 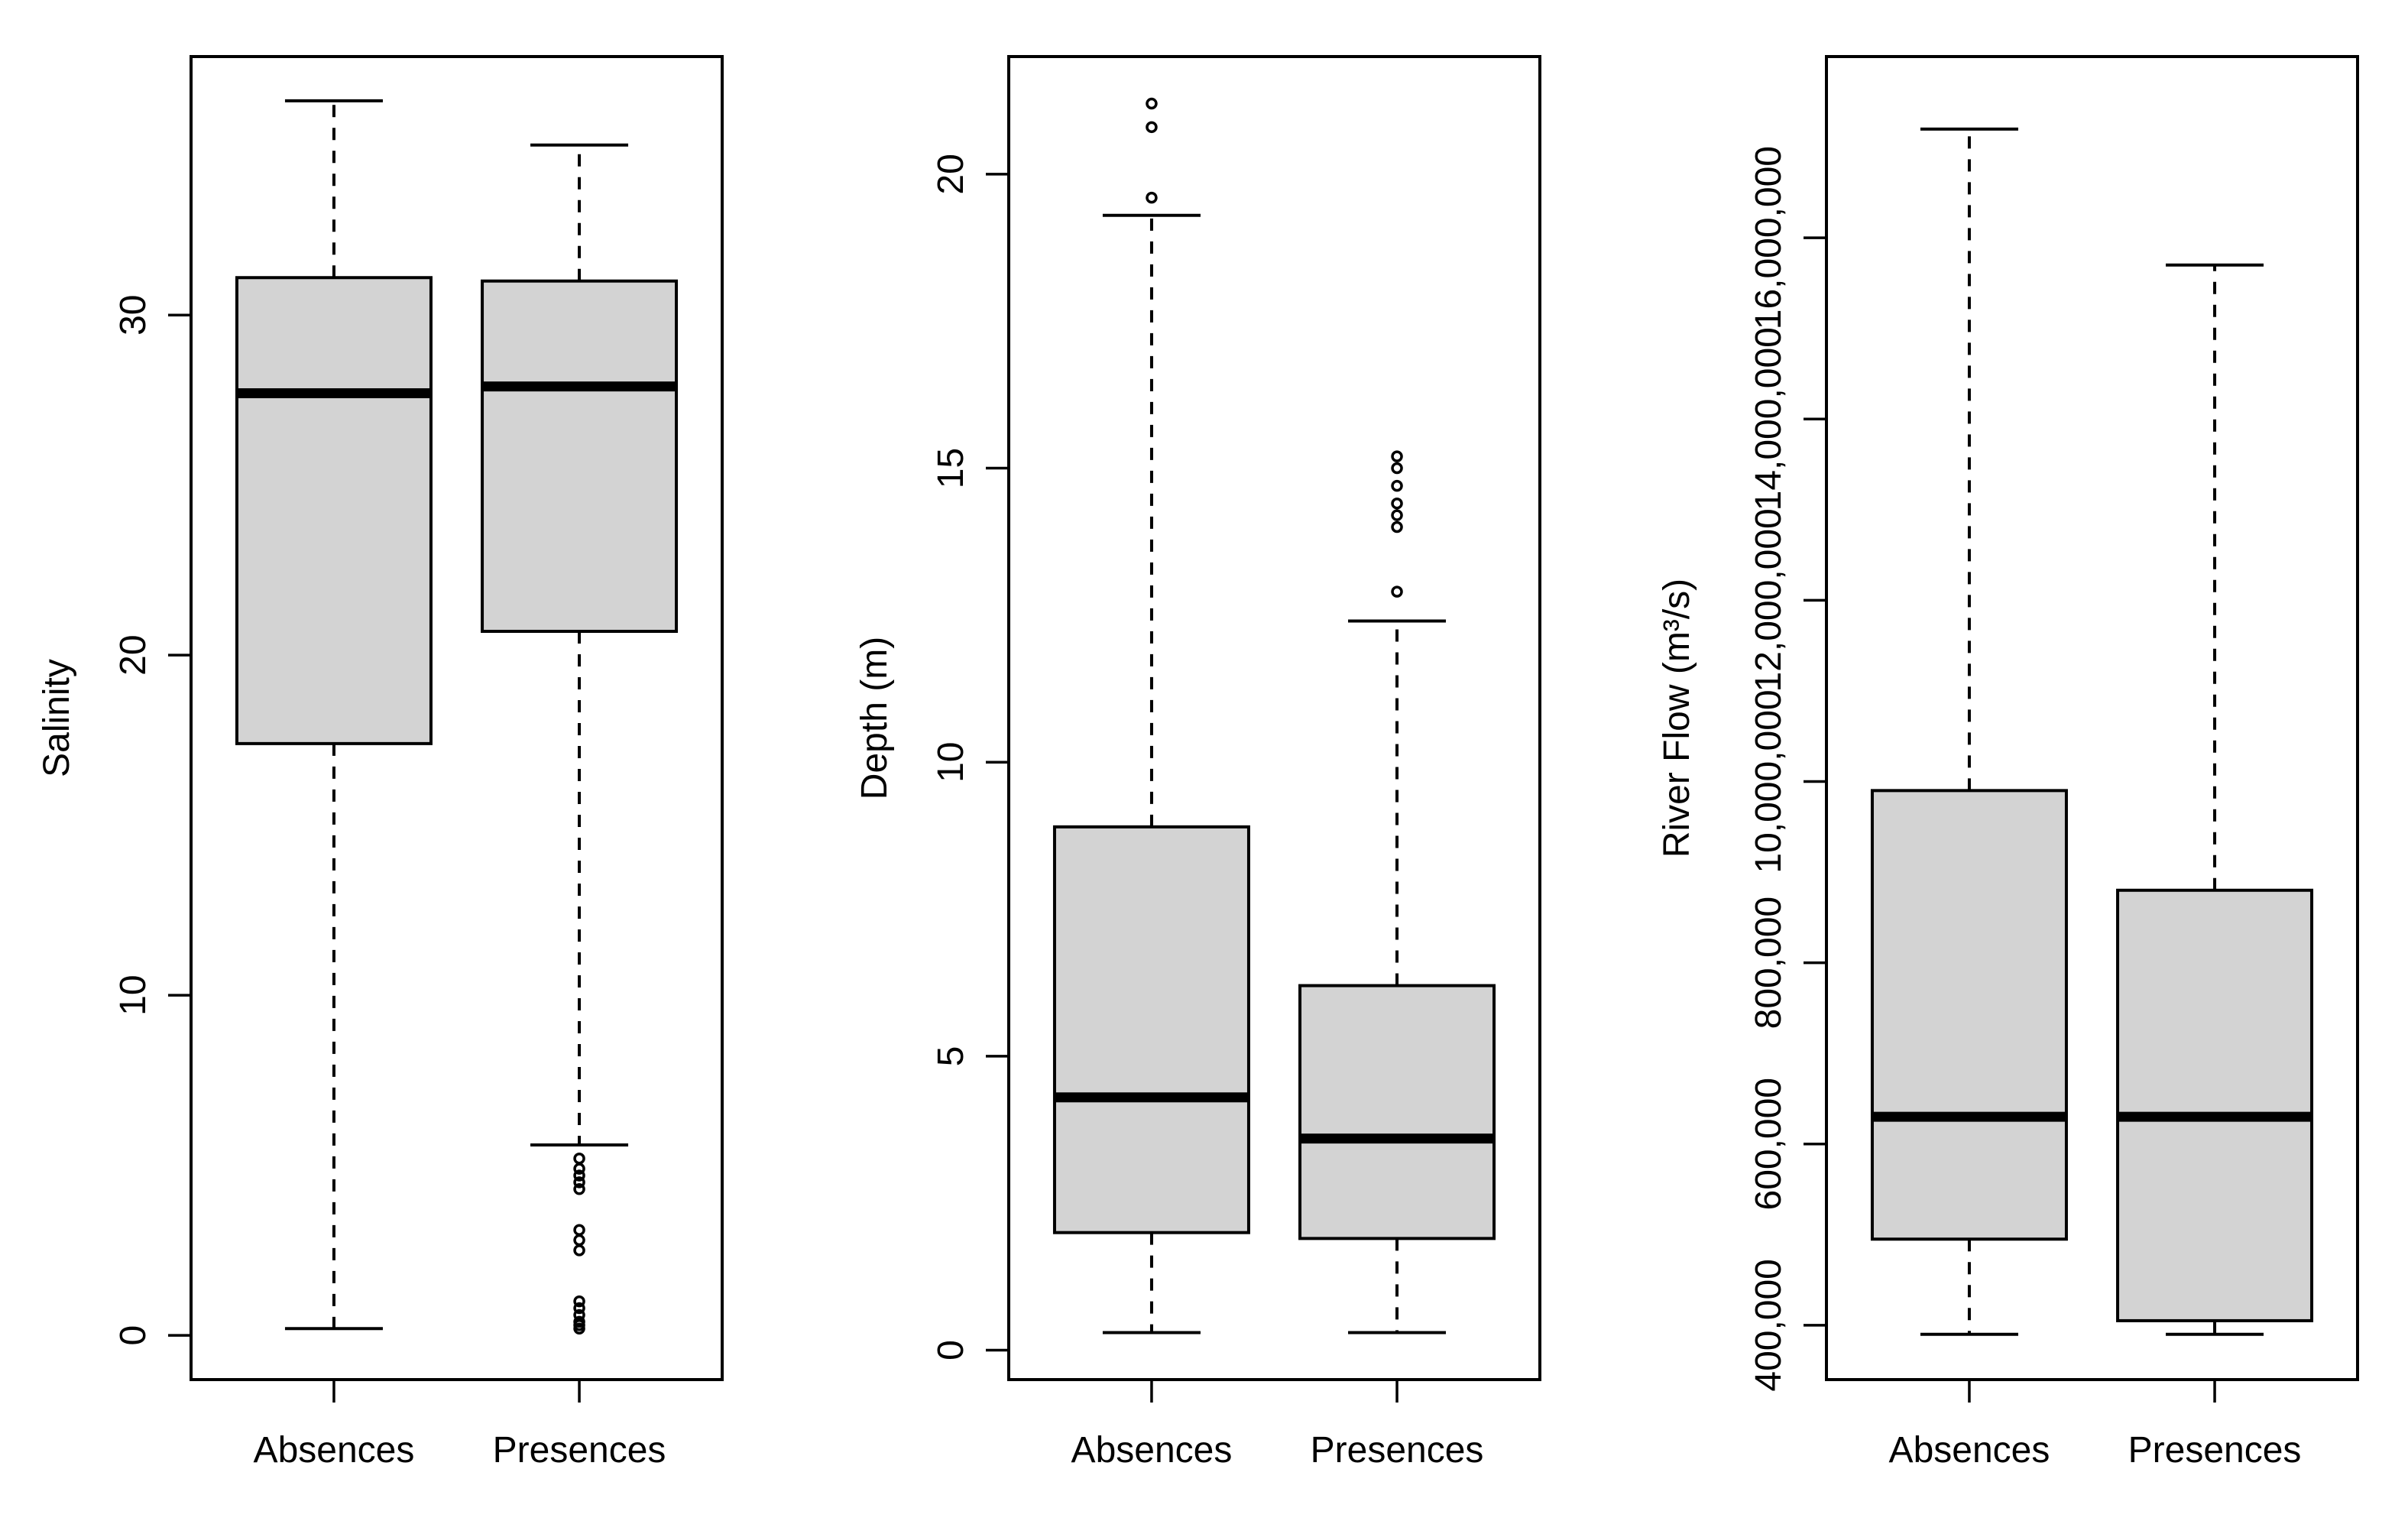 What do you see at coordinates (951, 1056) in the screenshot?
I see `y-tick-label: 5` at bounding box center [951, 1056].